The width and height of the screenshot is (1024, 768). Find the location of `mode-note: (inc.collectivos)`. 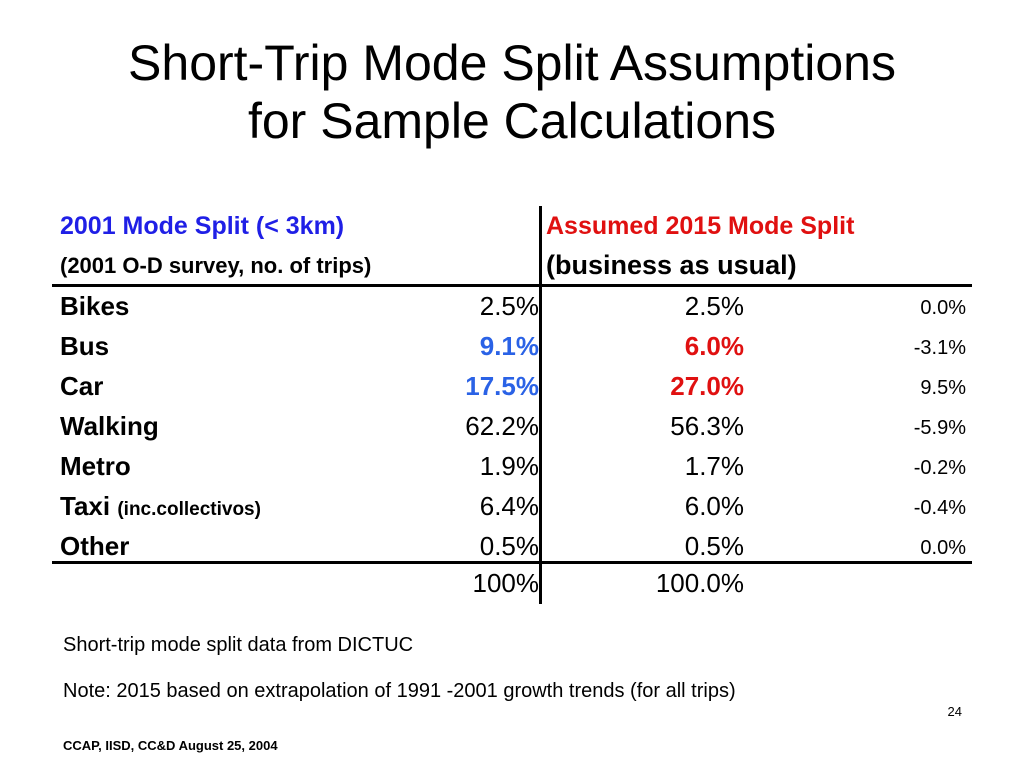

mode-note: (inc.collectivos) is located at coordinates (189, 509).